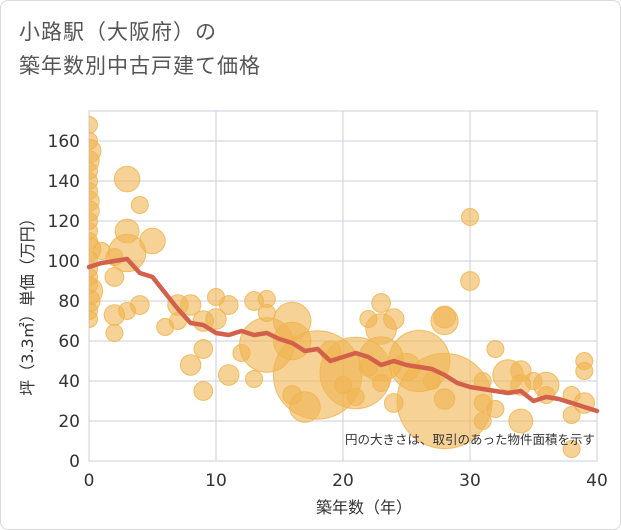  What do you see at coordinates (140, 66) in the screenshot?
I see `chart-title-line-2: 築年数別中古戸建て価格` at bounding box center [140, 66].